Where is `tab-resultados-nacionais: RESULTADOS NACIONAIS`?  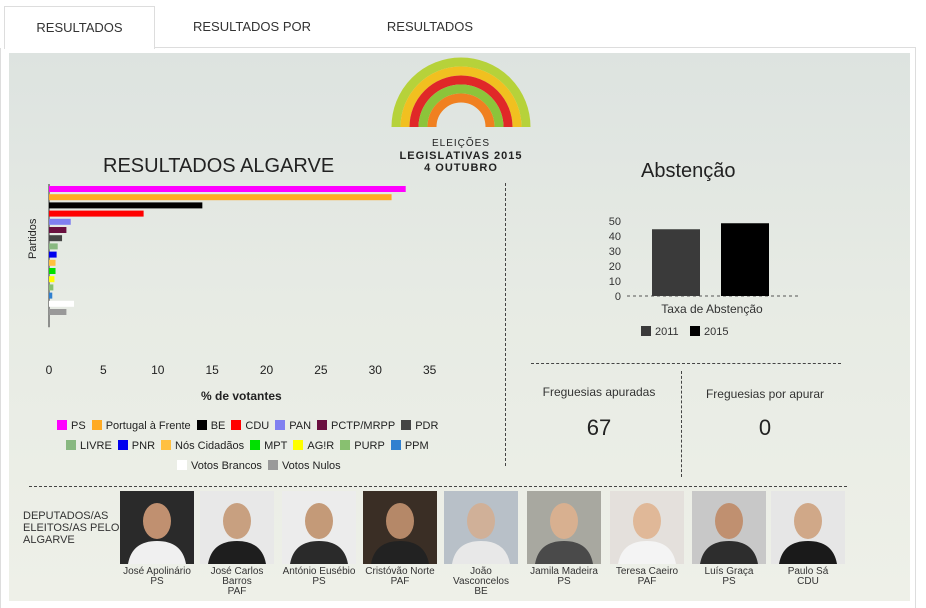 tab-resultados-nacionais: RESULTADOS NACIONAIS is located at coordinates (430, 47).